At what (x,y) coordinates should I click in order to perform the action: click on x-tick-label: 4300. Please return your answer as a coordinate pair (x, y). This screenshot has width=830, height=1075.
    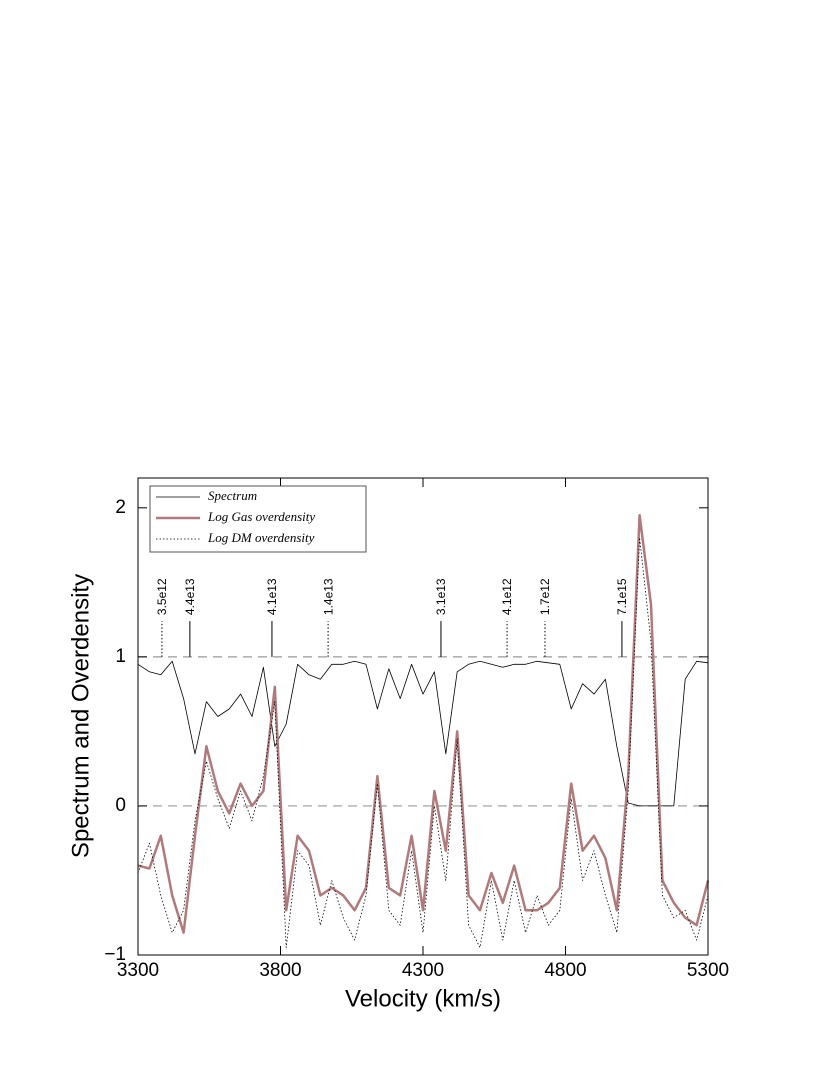
    Looking at the image, I should click on (423, 970).